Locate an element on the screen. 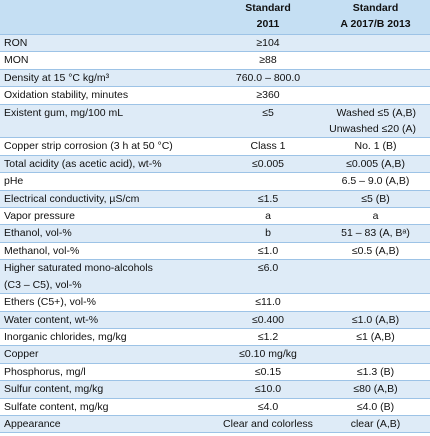 Image resolution: width=430 pixels, height=436 pixels. header-cell: Standard A 2017/B 2013 is located at coordinates (375, 17).